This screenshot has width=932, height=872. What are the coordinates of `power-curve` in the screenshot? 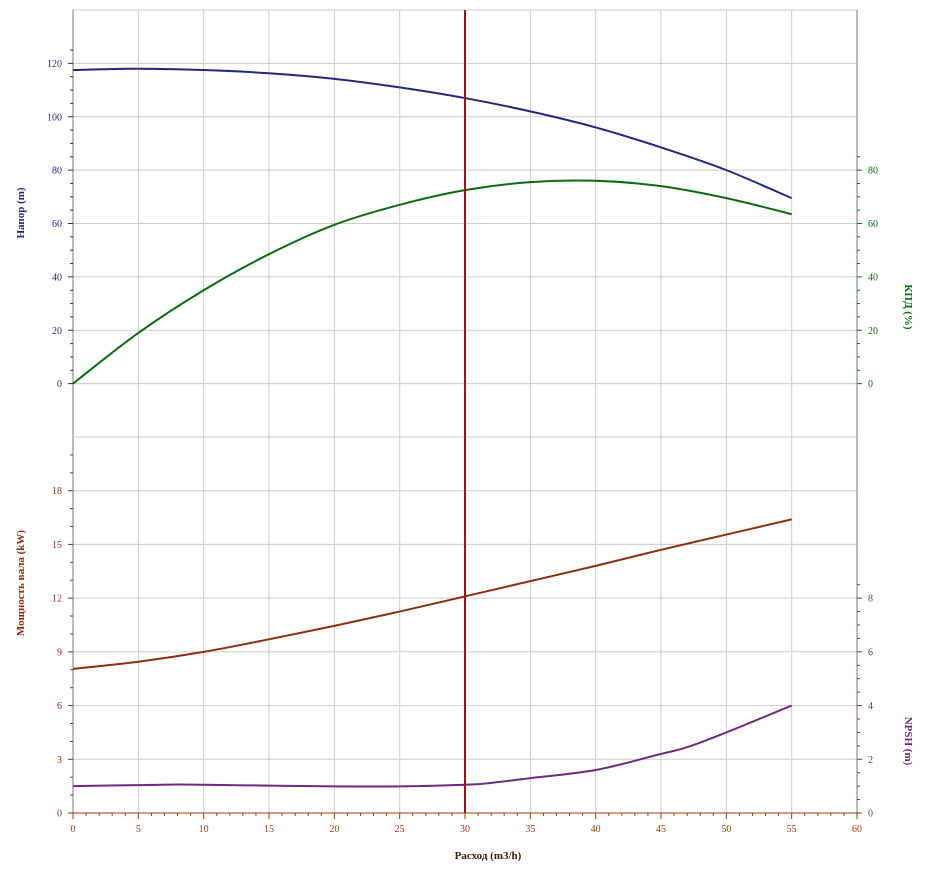 It's located at (432, 594).